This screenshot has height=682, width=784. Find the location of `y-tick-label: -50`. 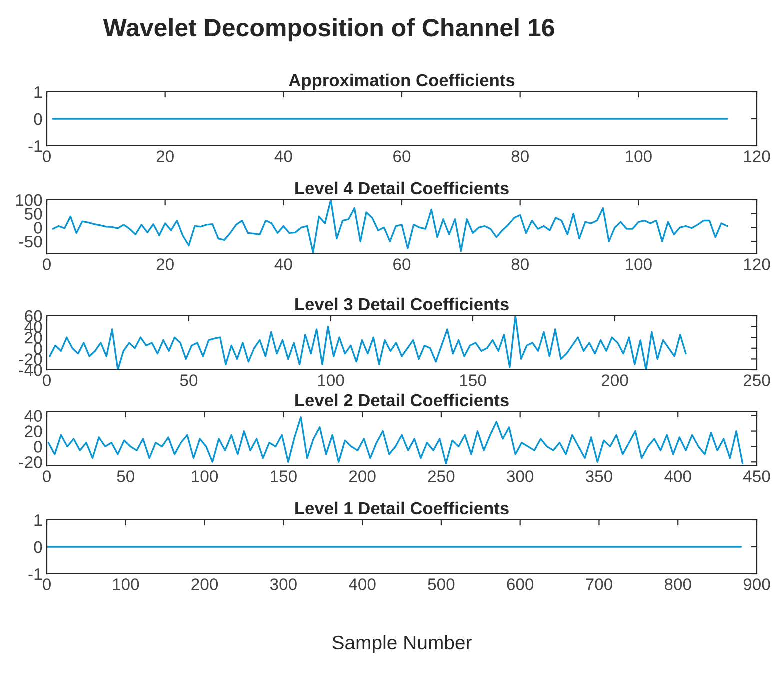

y-tick-label: -50 is located at coordinates (30, 242).